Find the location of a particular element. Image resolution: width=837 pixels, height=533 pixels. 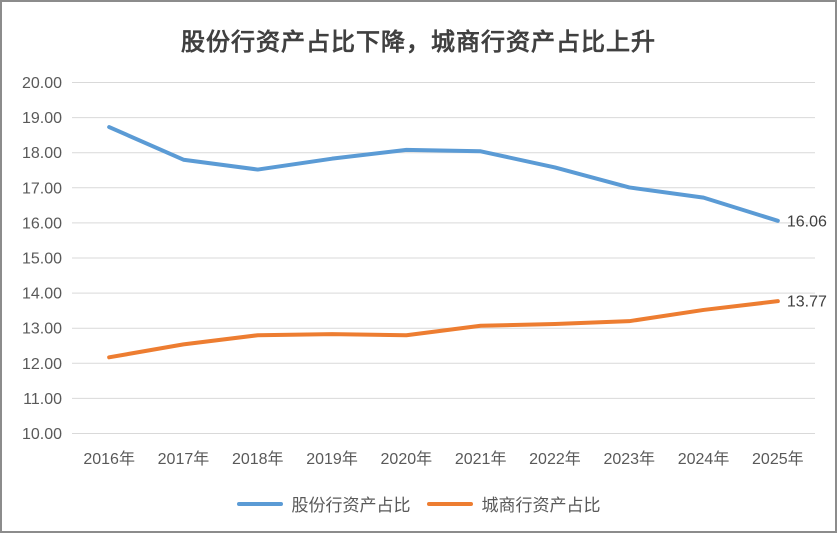

chart-title: 股份行资产占比下降，城商行资产占比上升 is located at coordinates (418, 41).